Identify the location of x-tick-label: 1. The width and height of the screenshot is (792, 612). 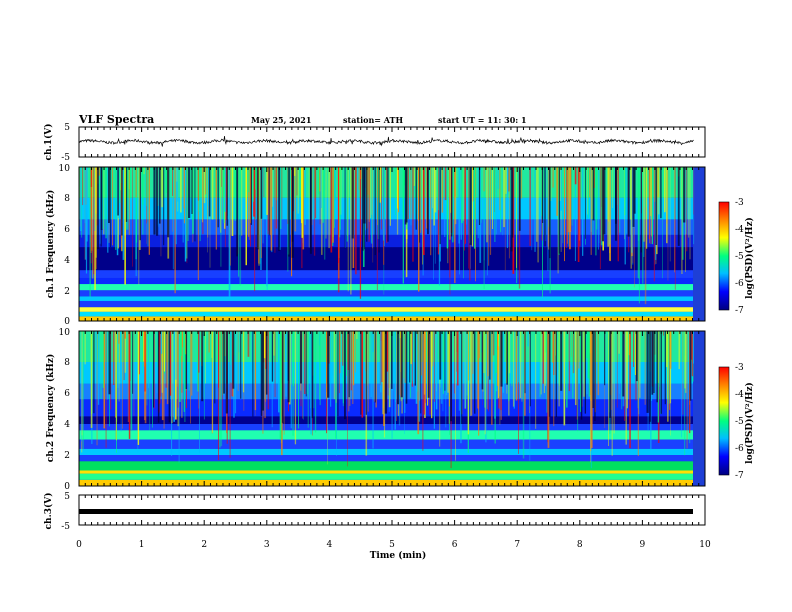
(142, 545).